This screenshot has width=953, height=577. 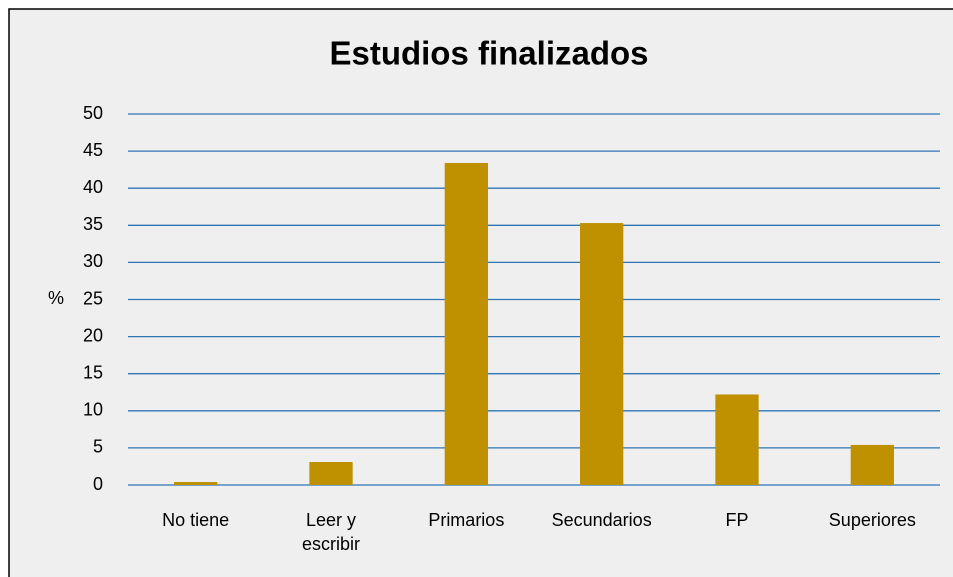 I want to click on y-tick-label: 10, so click(x=93, y=410).